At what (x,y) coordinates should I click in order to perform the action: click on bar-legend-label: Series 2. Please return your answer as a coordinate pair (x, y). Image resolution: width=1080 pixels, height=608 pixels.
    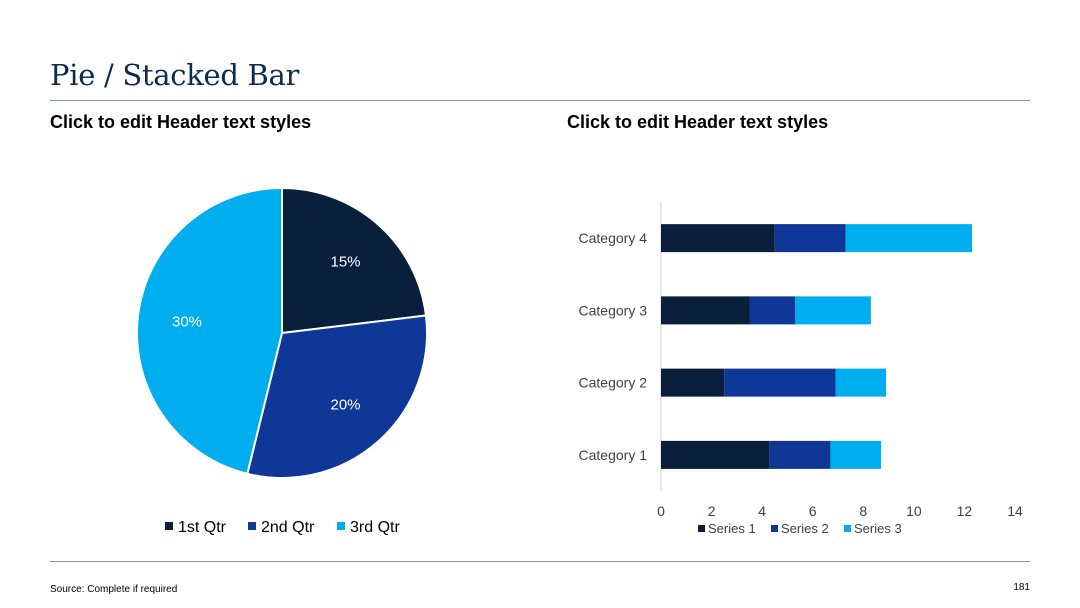
    Looking at the image, I should click on (805, 528).